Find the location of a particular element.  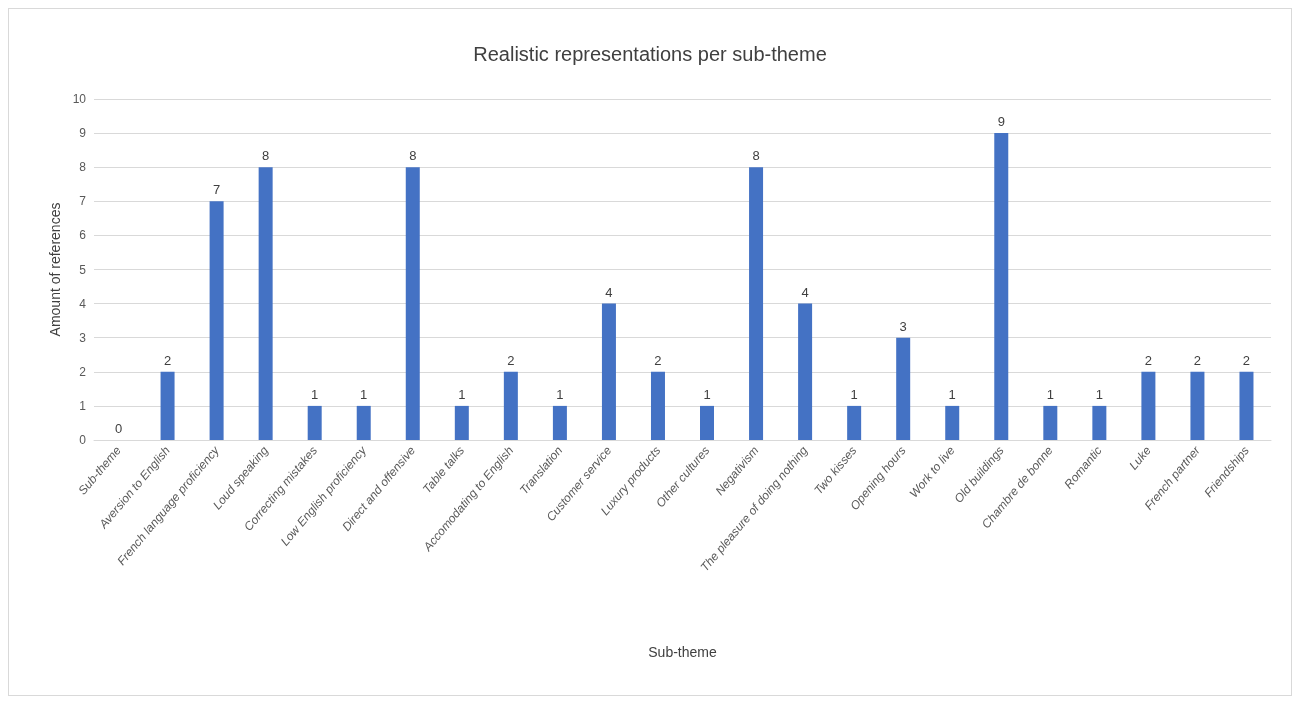

y-tick-label: 1 is located at coordinates (83, 405).